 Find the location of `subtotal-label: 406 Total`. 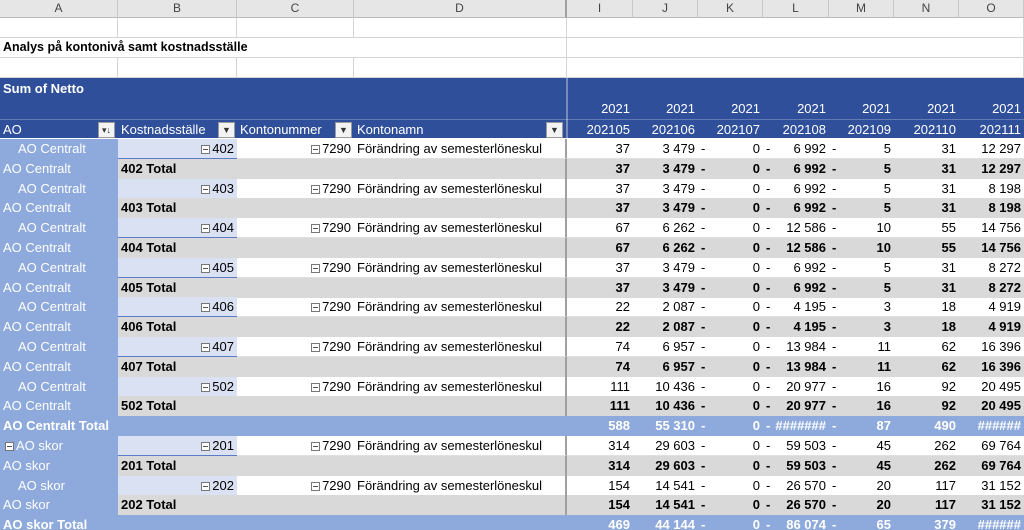

subtotal-label: 406 Total is located at coordinates (342, 327).